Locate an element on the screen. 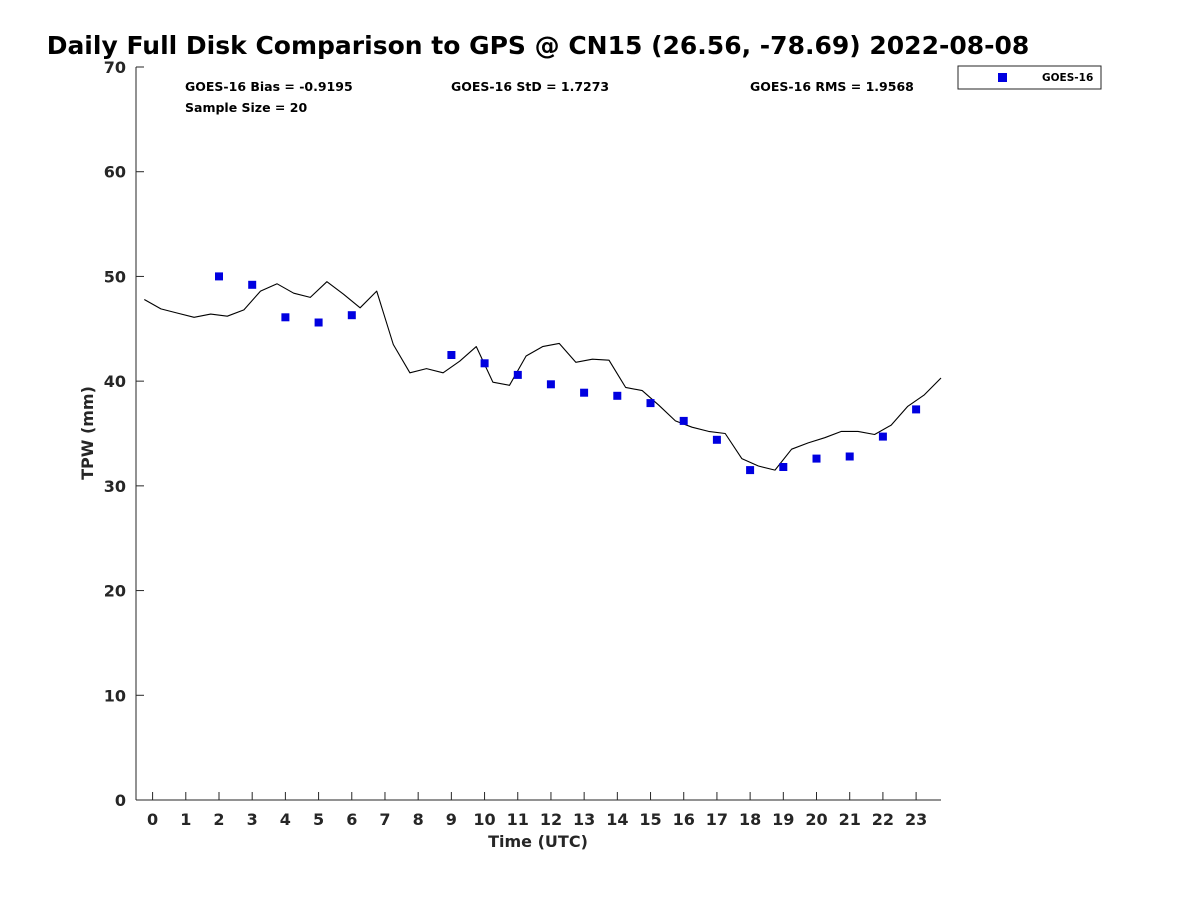  y-tick-label: 20 is located at coordinates (115, 591).